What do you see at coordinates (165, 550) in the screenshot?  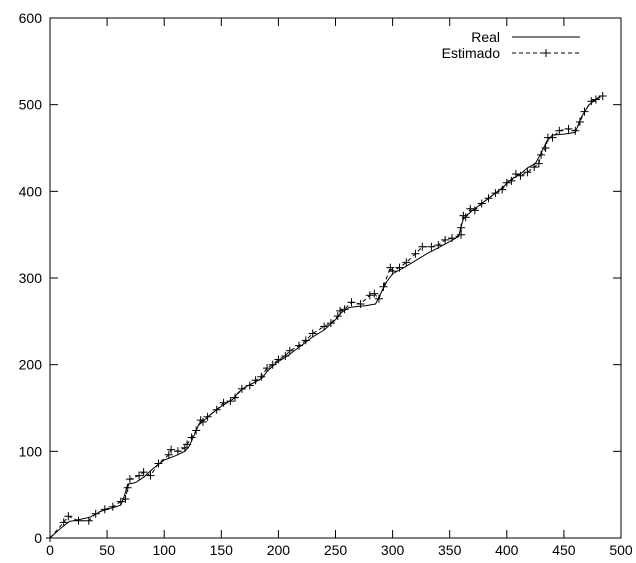 I see `x-tick-label: 100` at bounding box center [165, 550].